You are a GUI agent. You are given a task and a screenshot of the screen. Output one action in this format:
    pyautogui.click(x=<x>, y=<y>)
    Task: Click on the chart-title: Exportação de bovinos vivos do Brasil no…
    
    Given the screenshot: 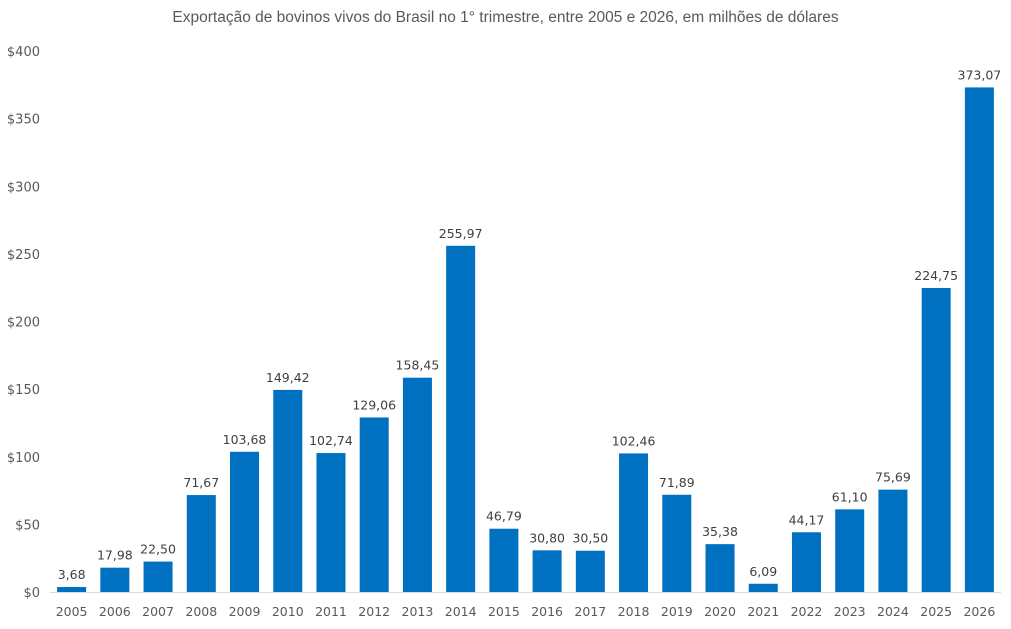 What is the action you would take?
    pyautogui.click(x=505, y=17)
    